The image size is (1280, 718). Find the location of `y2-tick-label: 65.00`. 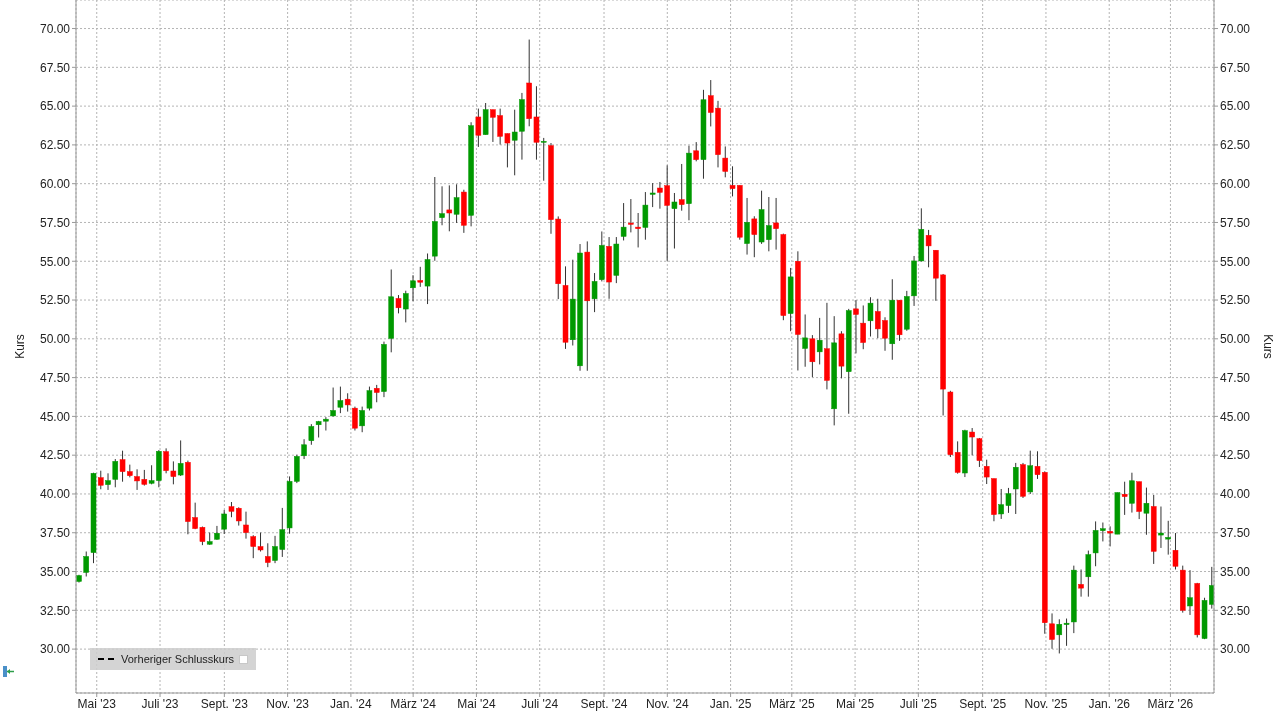

y2-tick-label: 65.00 is located at coordinates (1235, 106).